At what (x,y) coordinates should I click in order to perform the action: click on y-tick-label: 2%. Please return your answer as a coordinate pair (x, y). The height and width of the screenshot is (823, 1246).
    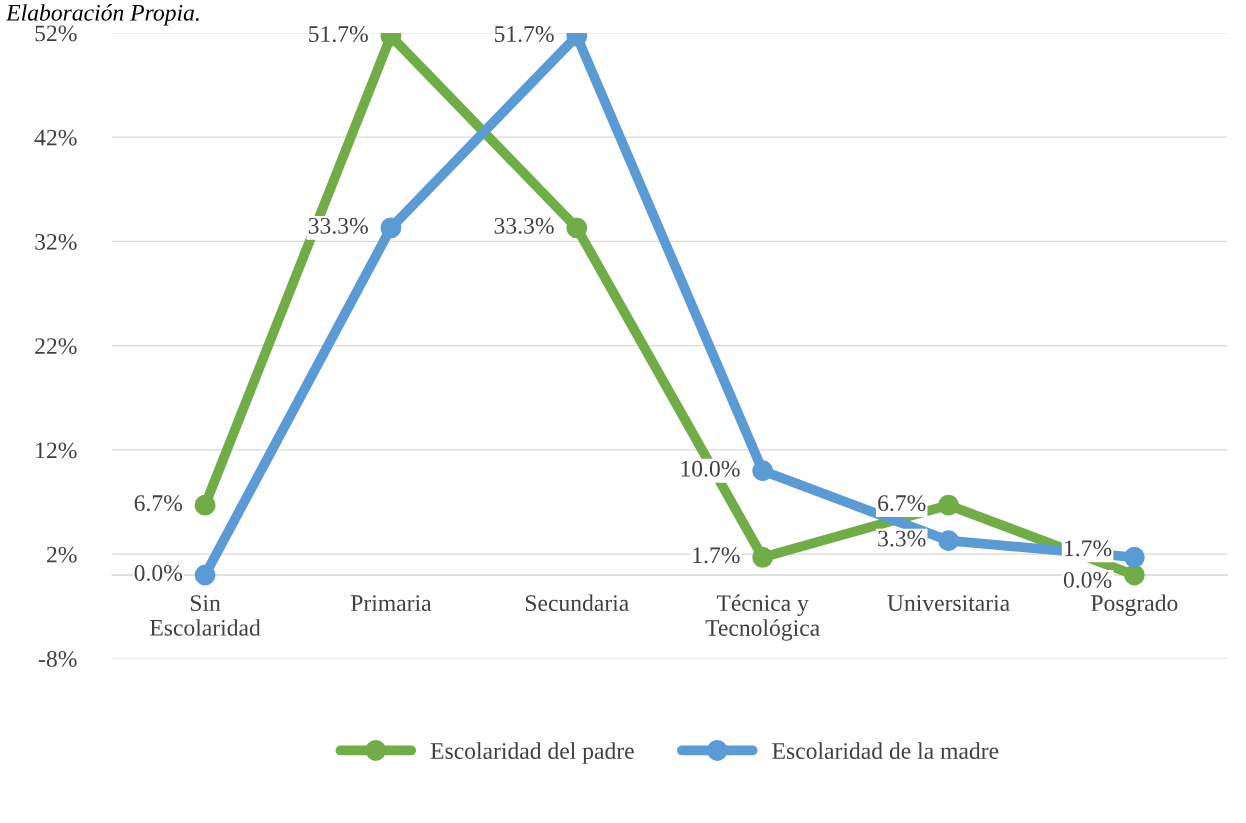
    Looking at the image, I should click on (61, 554).